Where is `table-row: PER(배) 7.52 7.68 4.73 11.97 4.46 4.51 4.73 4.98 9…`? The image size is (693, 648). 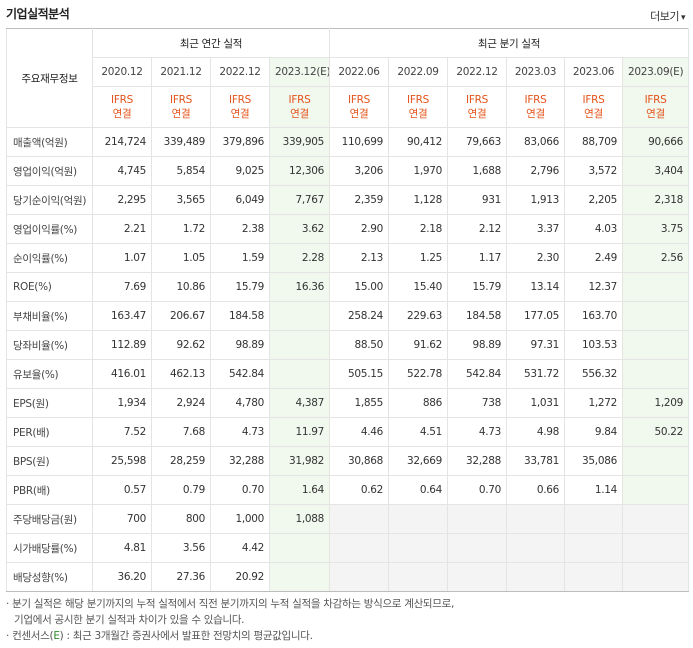 table-row: PER(배) 7.52 7.68 4.73 11.97 4.46 4.51 4.73 4.98 9… is located at coordinates (348, 432).